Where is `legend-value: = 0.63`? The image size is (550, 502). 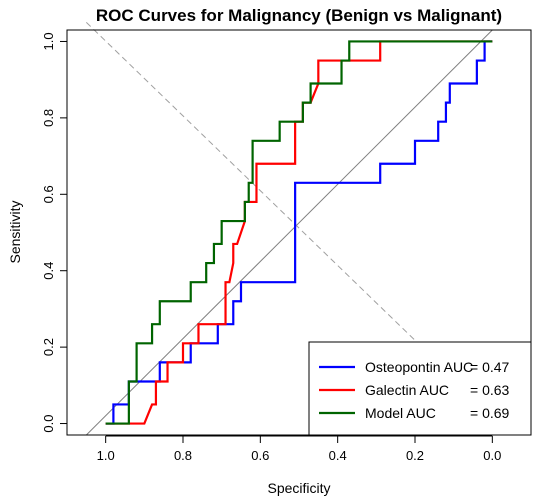
legend-value: = 0.63 is located at coordinates (490, 390).